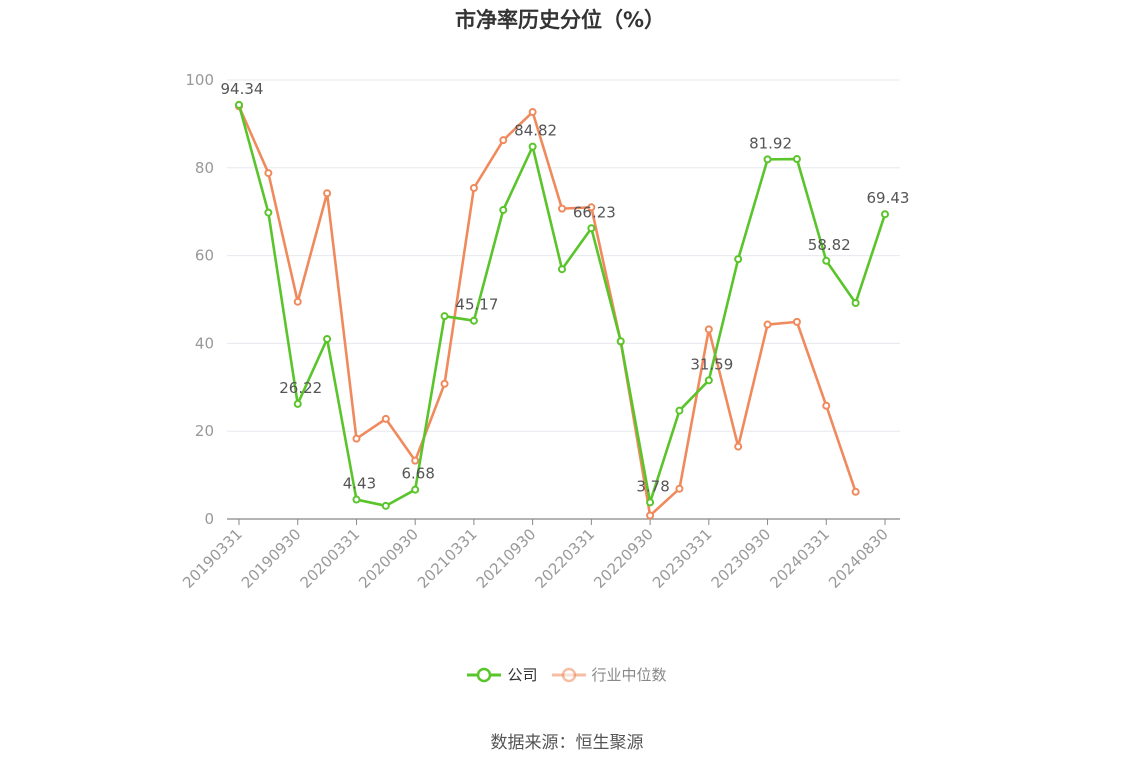  What do you see at coordinates (204, 256) in the screenshot?
I see `y-tick-label: 60` at bounding box center [204, 256].